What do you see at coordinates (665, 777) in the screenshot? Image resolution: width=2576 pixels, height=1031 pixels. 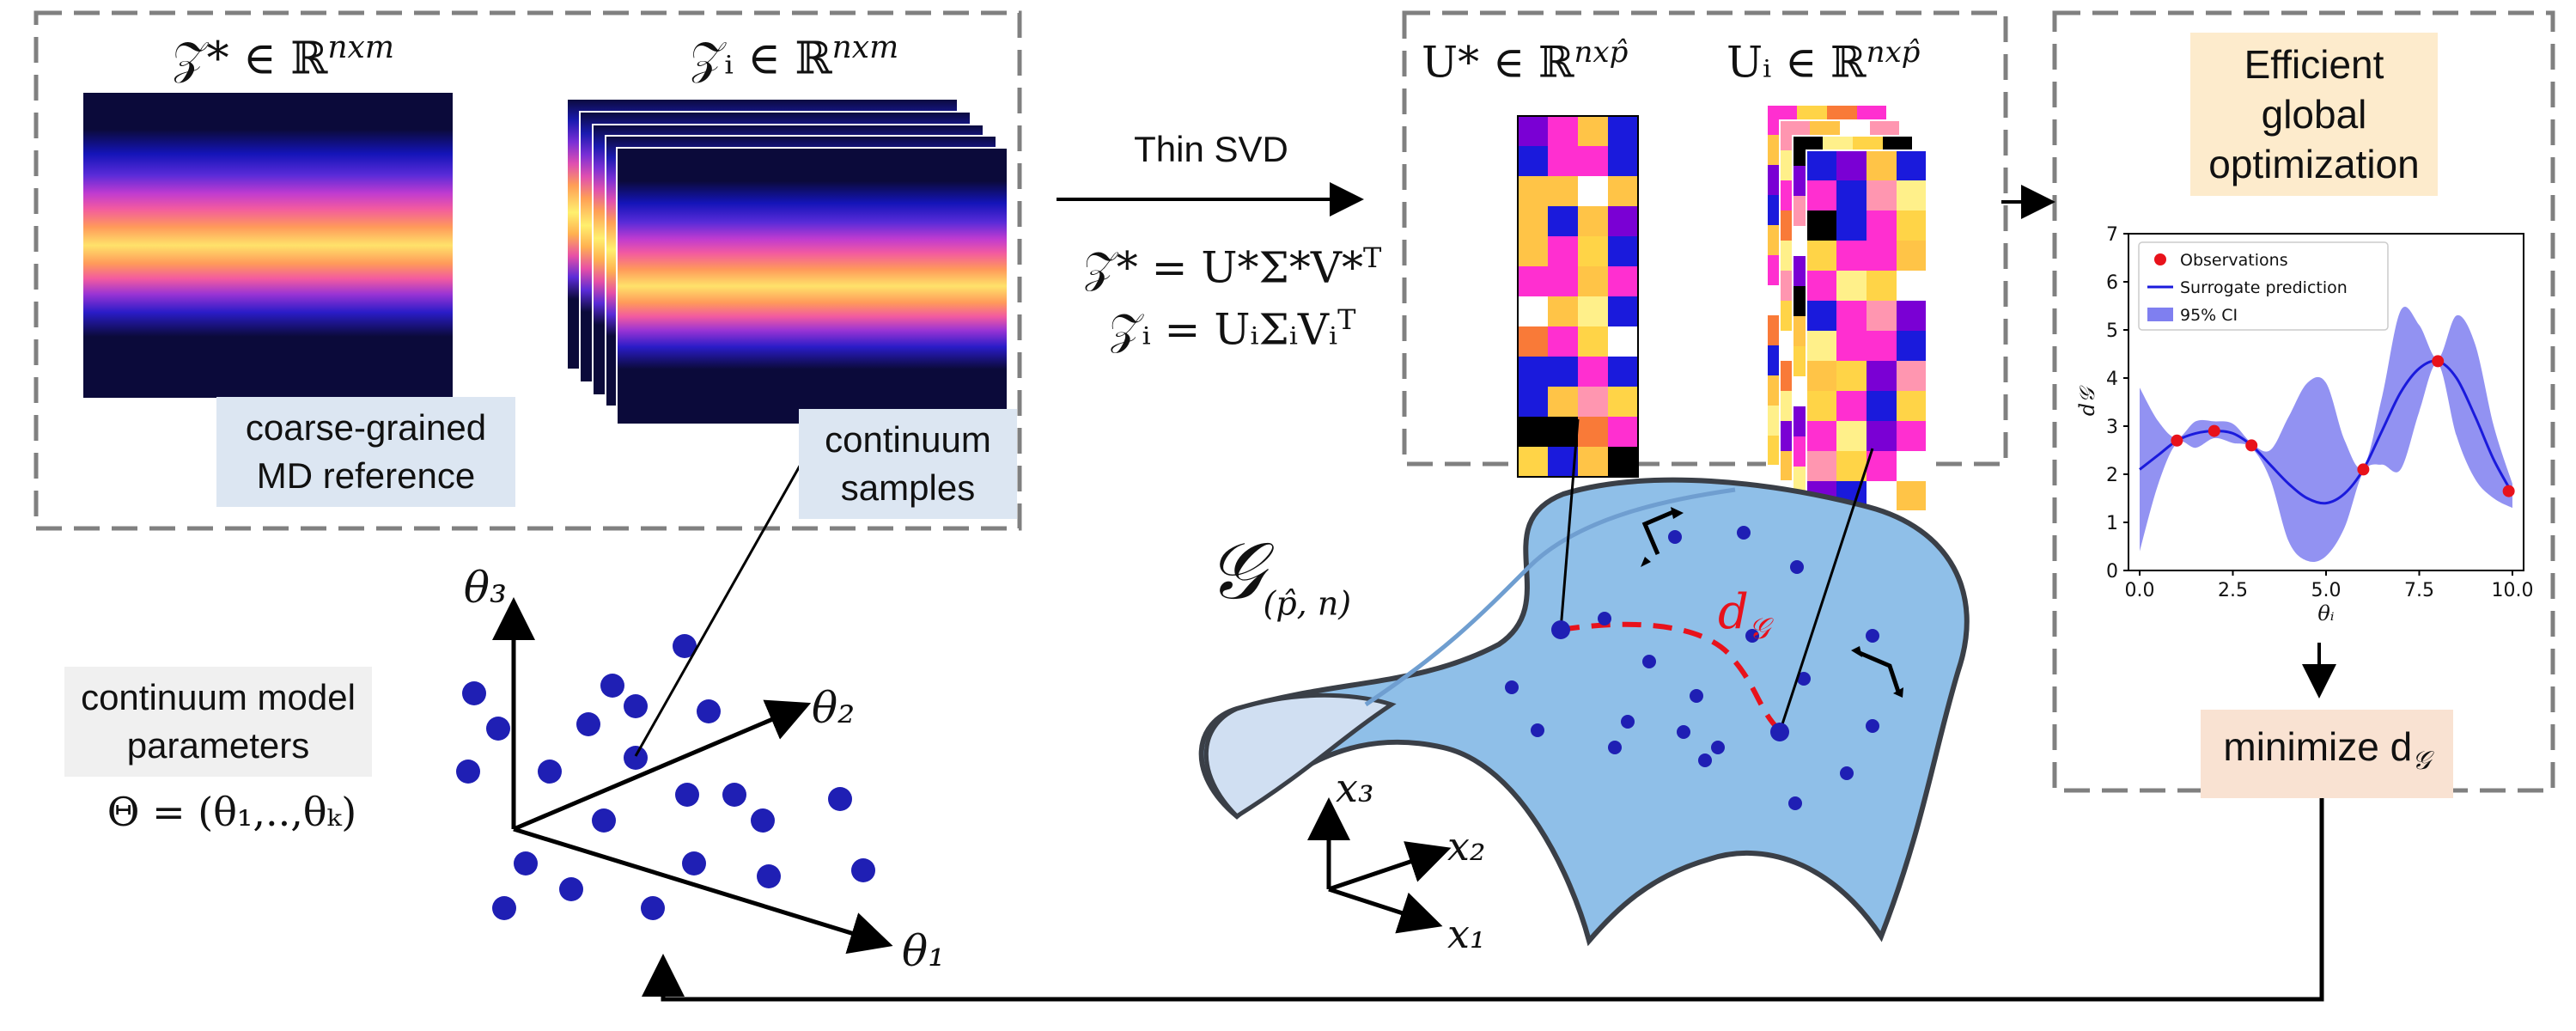 I see `parameter-samples` at bounding box center [665, 777].